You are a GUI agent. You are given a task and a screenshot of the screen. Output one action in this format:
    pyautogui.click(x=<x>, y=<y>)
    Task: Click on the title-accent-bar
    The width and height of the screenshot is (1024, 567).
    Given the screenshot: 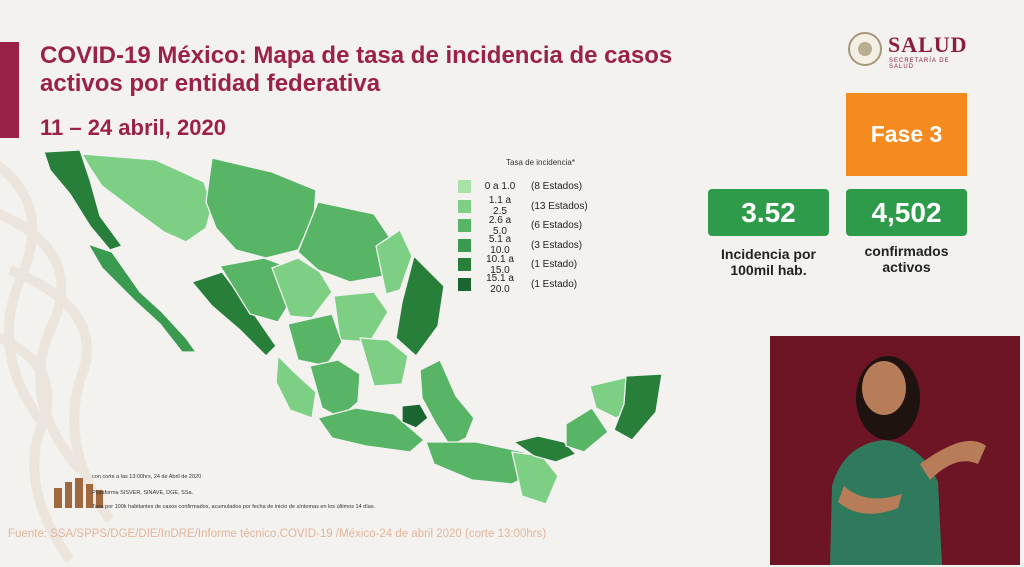 What is the action you would take?
    pyautogui.click(x=9, y=90)
    